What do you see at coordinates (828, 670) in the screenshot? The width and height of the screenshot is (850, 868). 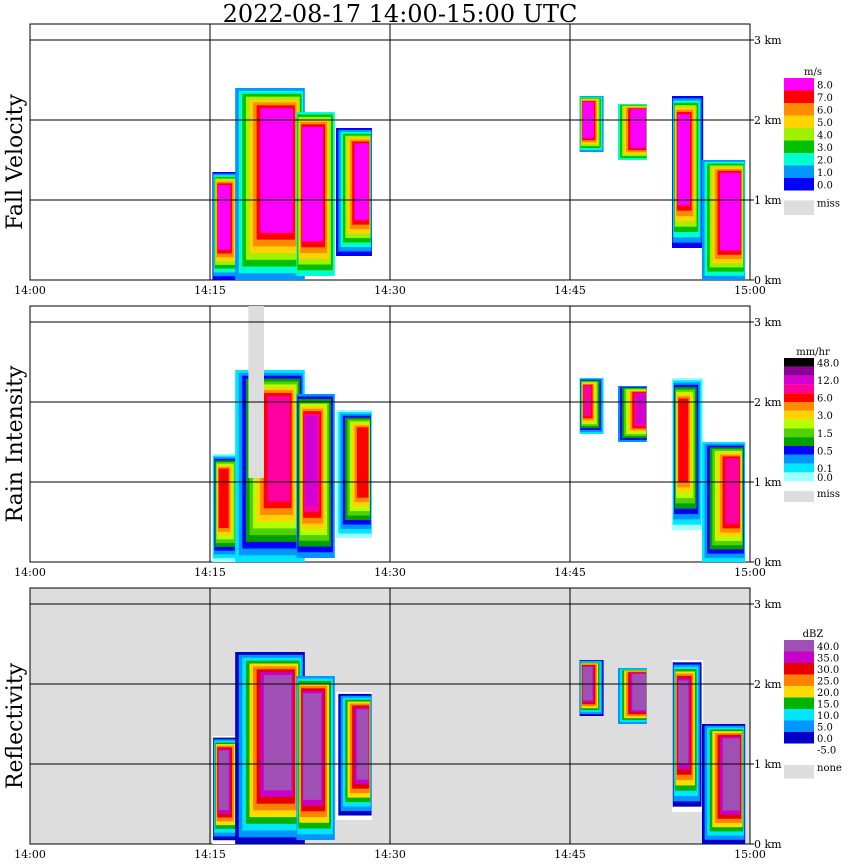 I see `colorbar-label: 30.0` at bounding box center [828, 670].